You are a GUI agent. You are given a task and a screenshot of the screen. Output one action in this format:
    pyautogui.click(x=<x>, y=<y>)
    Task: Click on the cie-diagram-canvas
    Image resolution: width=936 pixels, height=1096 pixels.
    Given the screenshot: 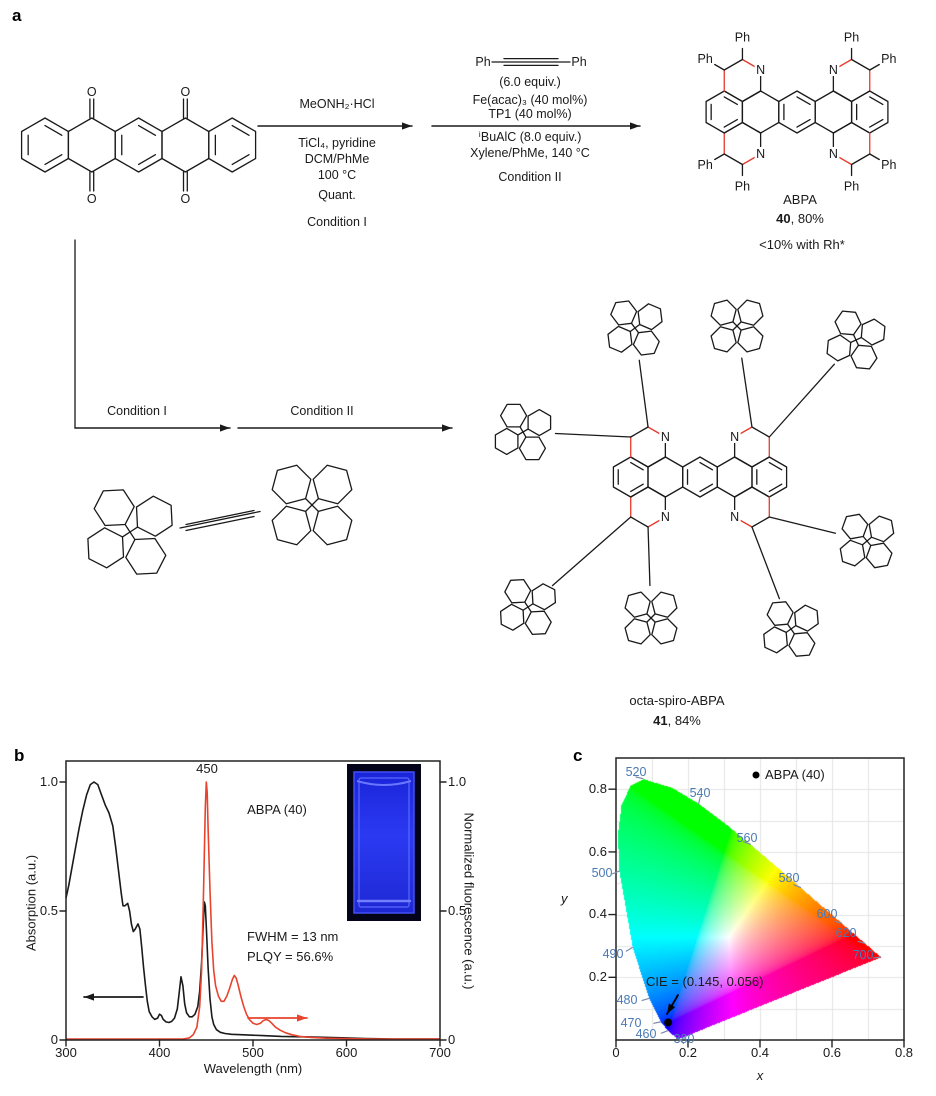 What is the action you would take?
    pyautogui.click(x=760, y=899)
    